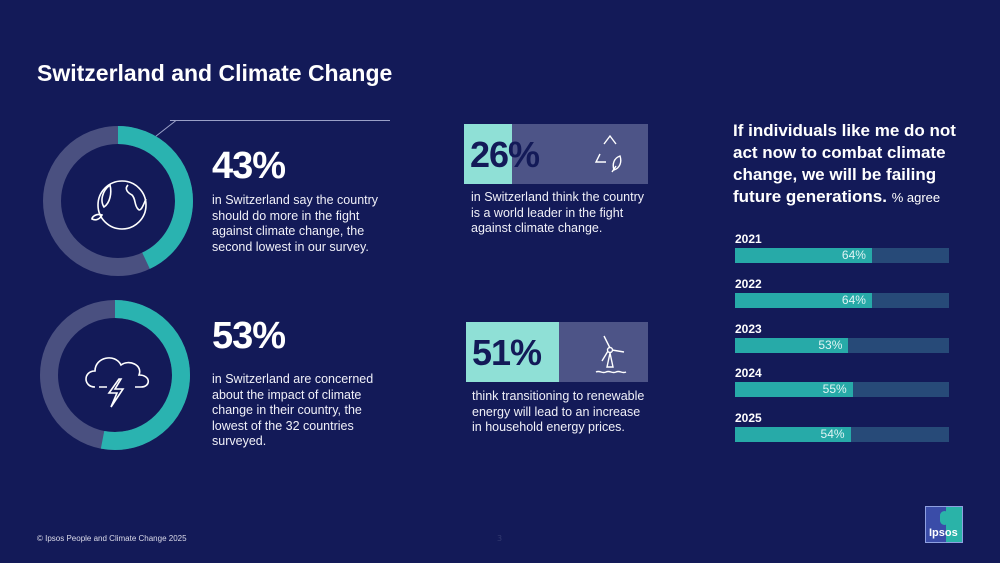  Describe the element at coordinates (830, 345) in the screenshot. I see `bar-value-label: 53%` at that location.